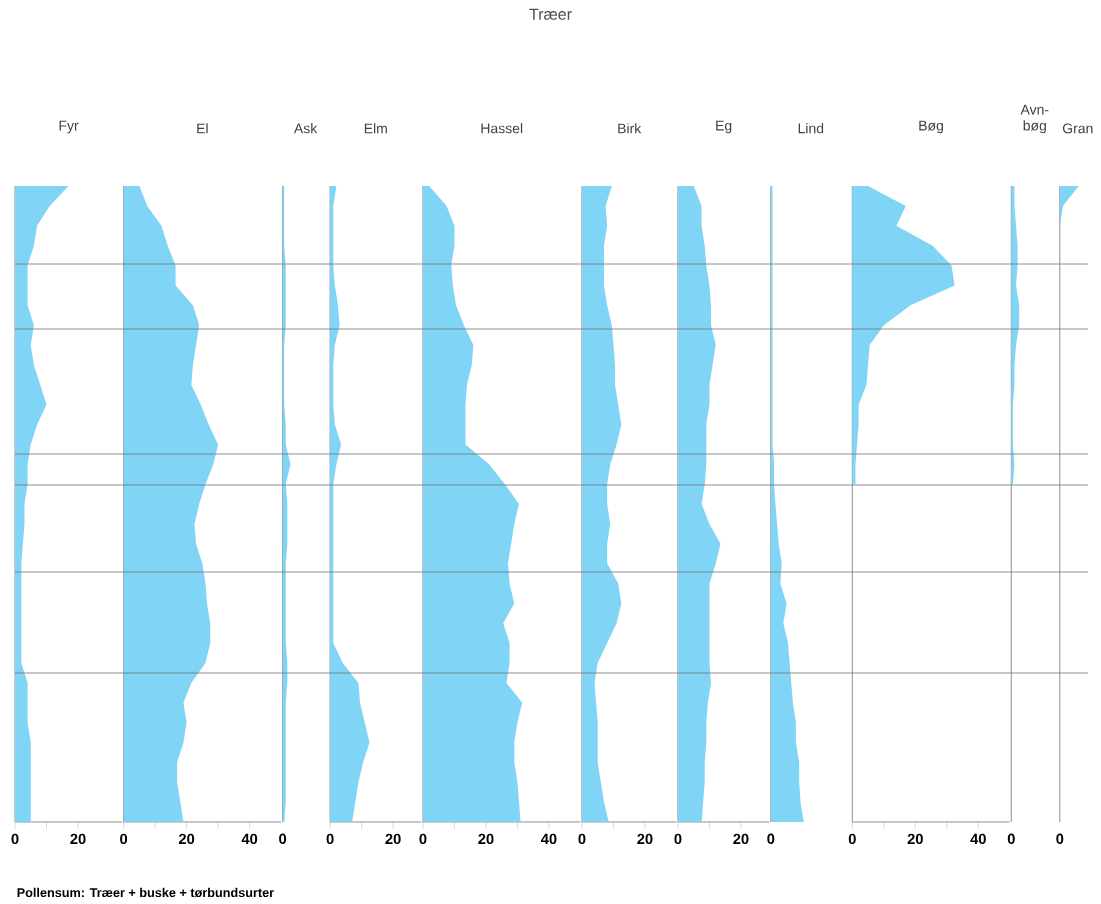 This screenshot has width=1101, height=904. What do you see at coordinates (550, 14) in the screenshot?
I see `text: Træer` at bounding box center [550, 14].